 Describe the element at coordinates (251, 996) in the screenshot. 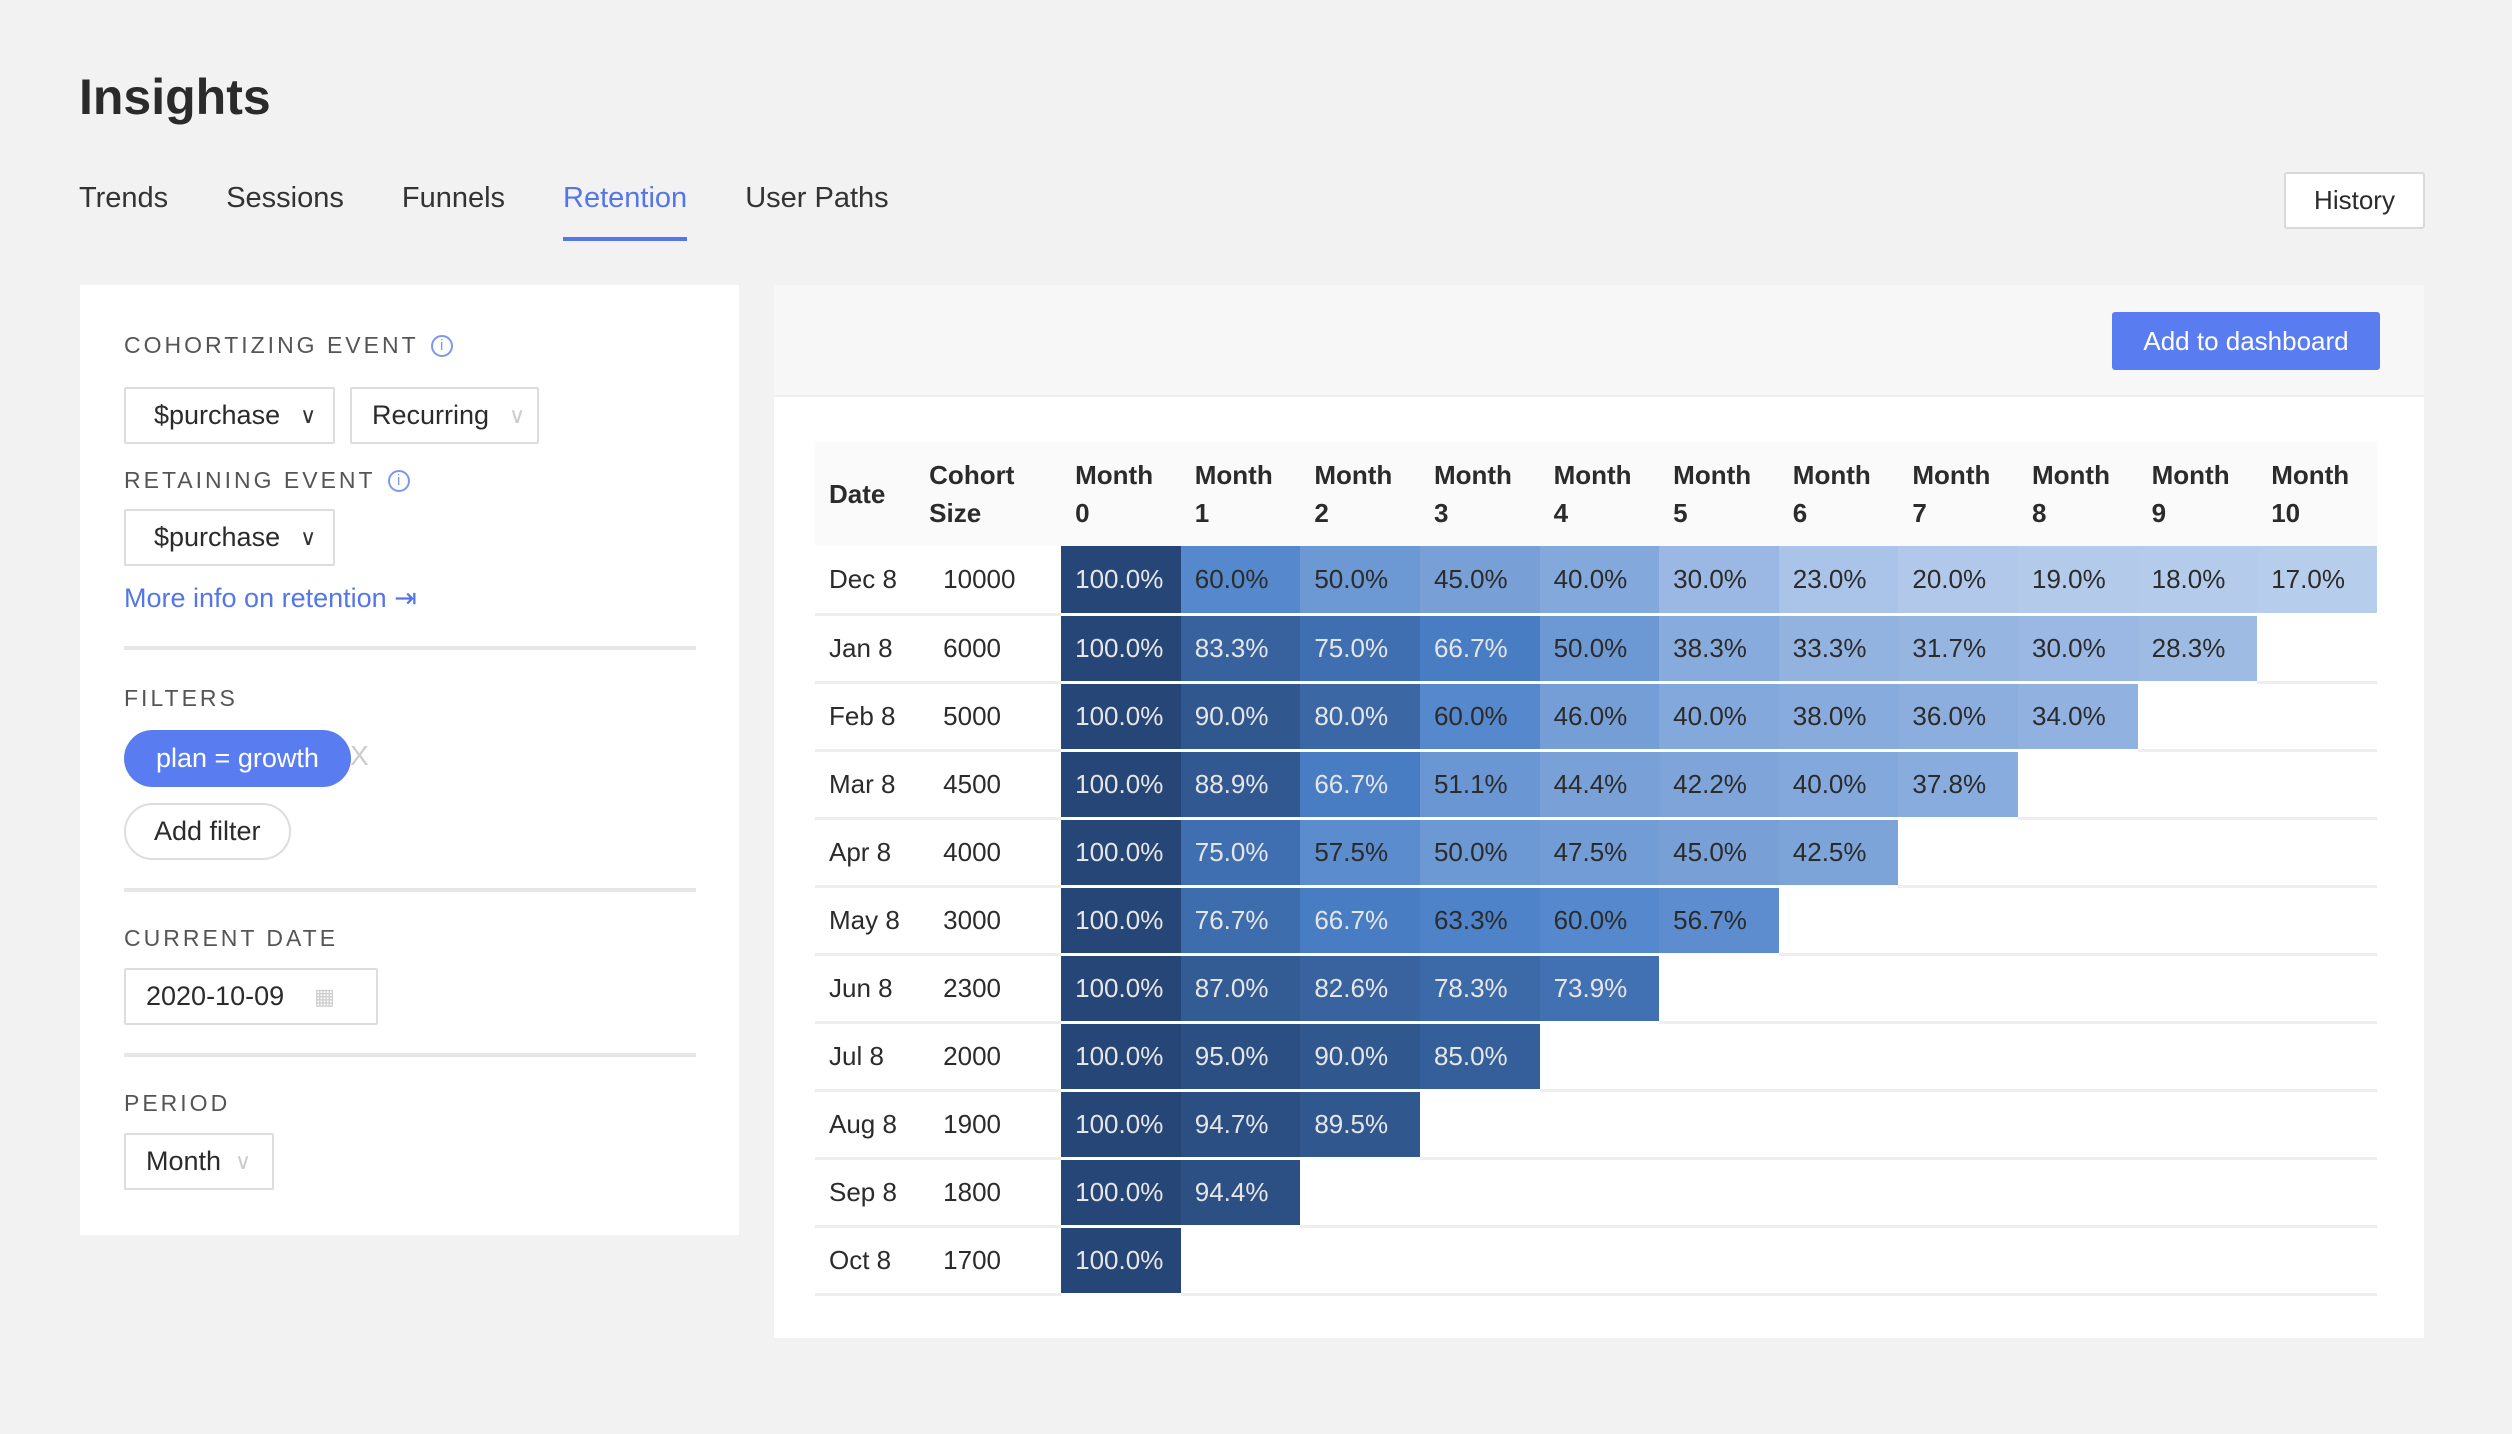

I see `current-date-input: 2020-10-09 ▦` at that location.